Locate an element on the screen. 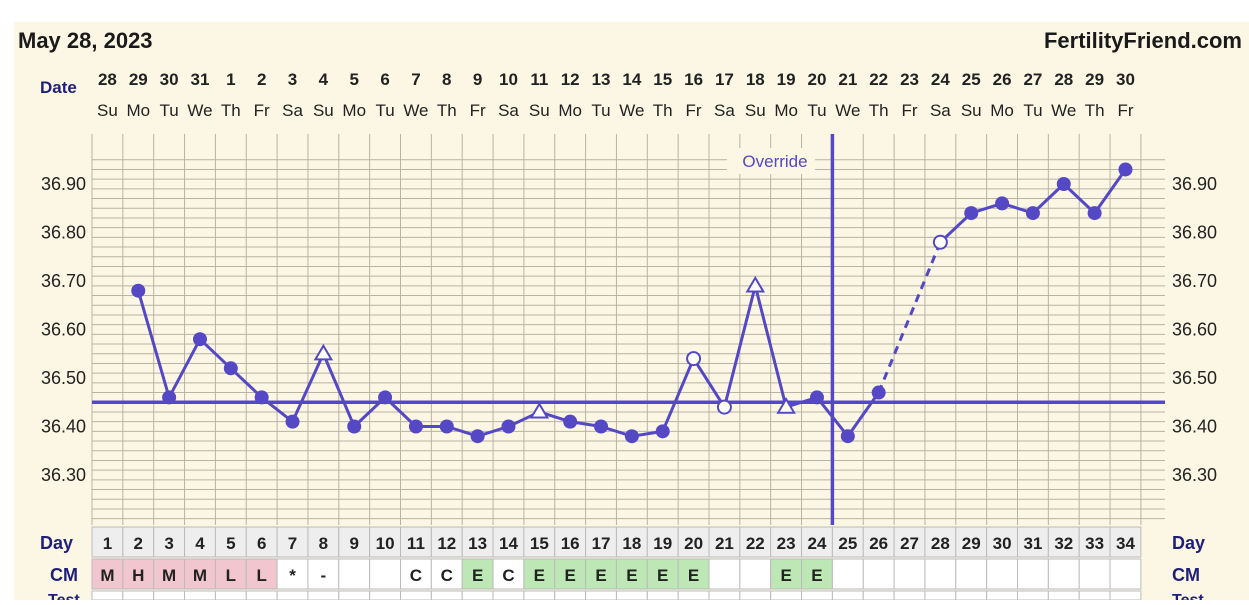  y-tick-label-right: 36.40 is located at coordinates (1194, 427).